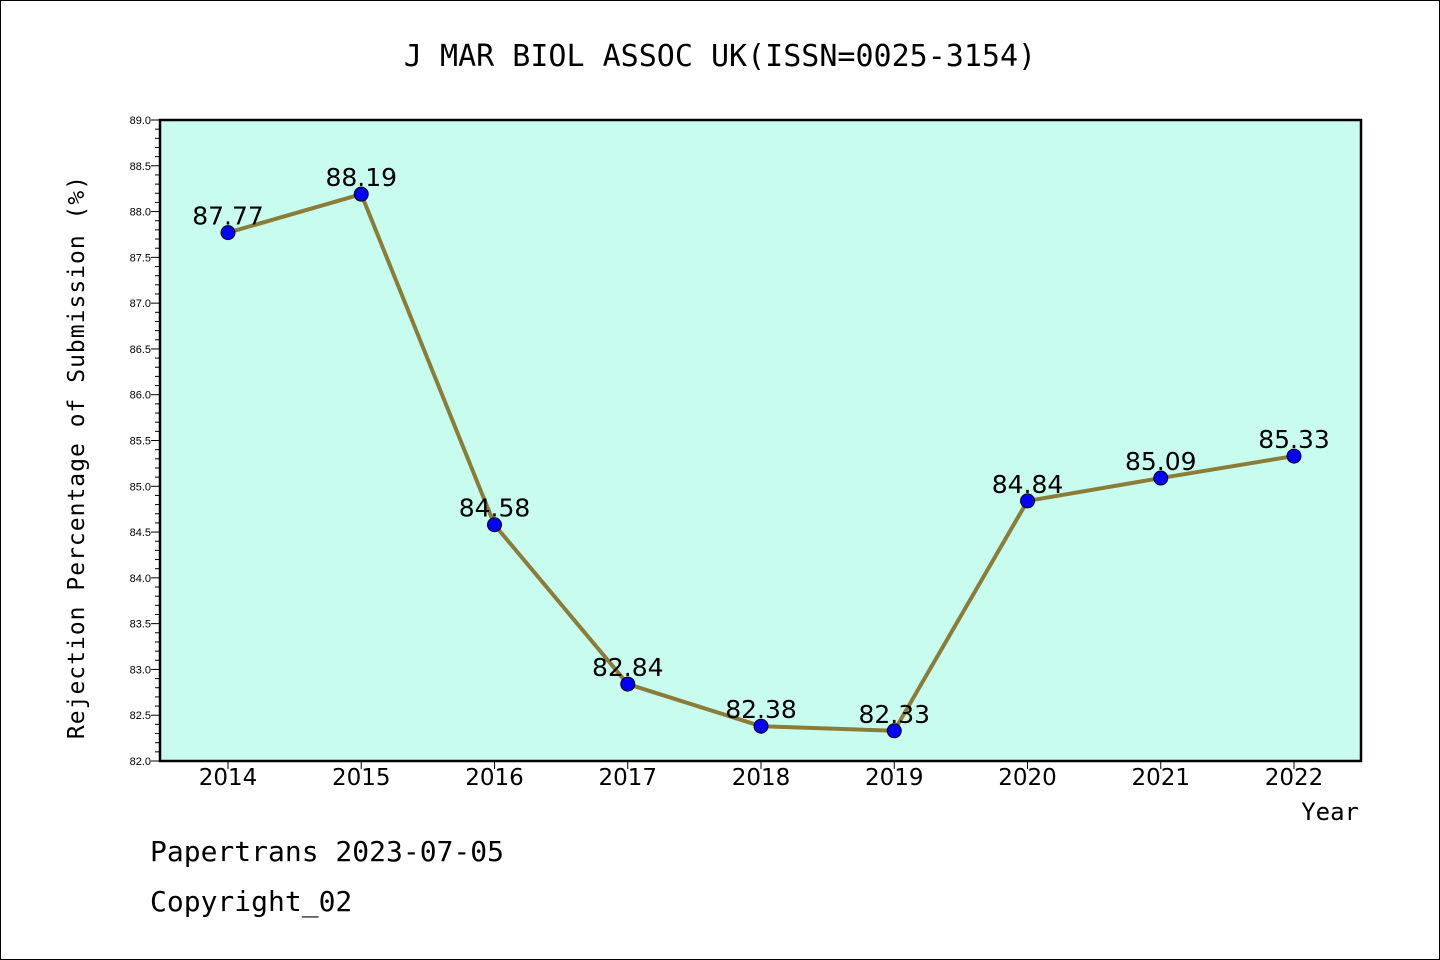  Describe the element at coordinates (894, 778) in the screenshot. I see `x-tick-label: 2019` at that location.